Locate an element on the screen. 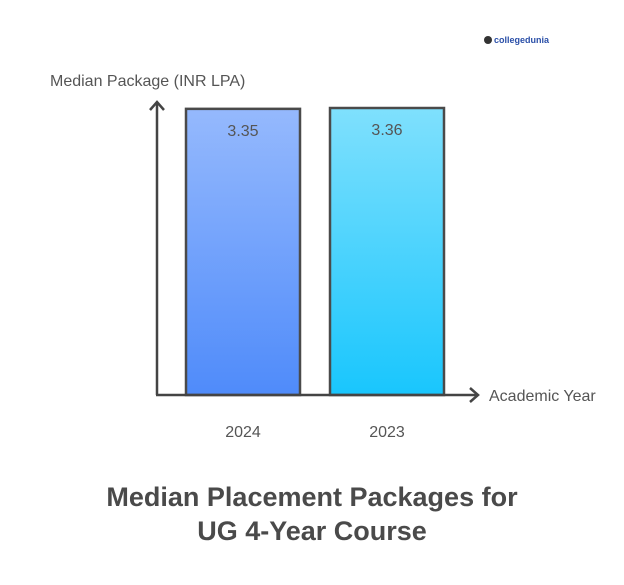  bar-2023 is located at coordinates (387, 251).